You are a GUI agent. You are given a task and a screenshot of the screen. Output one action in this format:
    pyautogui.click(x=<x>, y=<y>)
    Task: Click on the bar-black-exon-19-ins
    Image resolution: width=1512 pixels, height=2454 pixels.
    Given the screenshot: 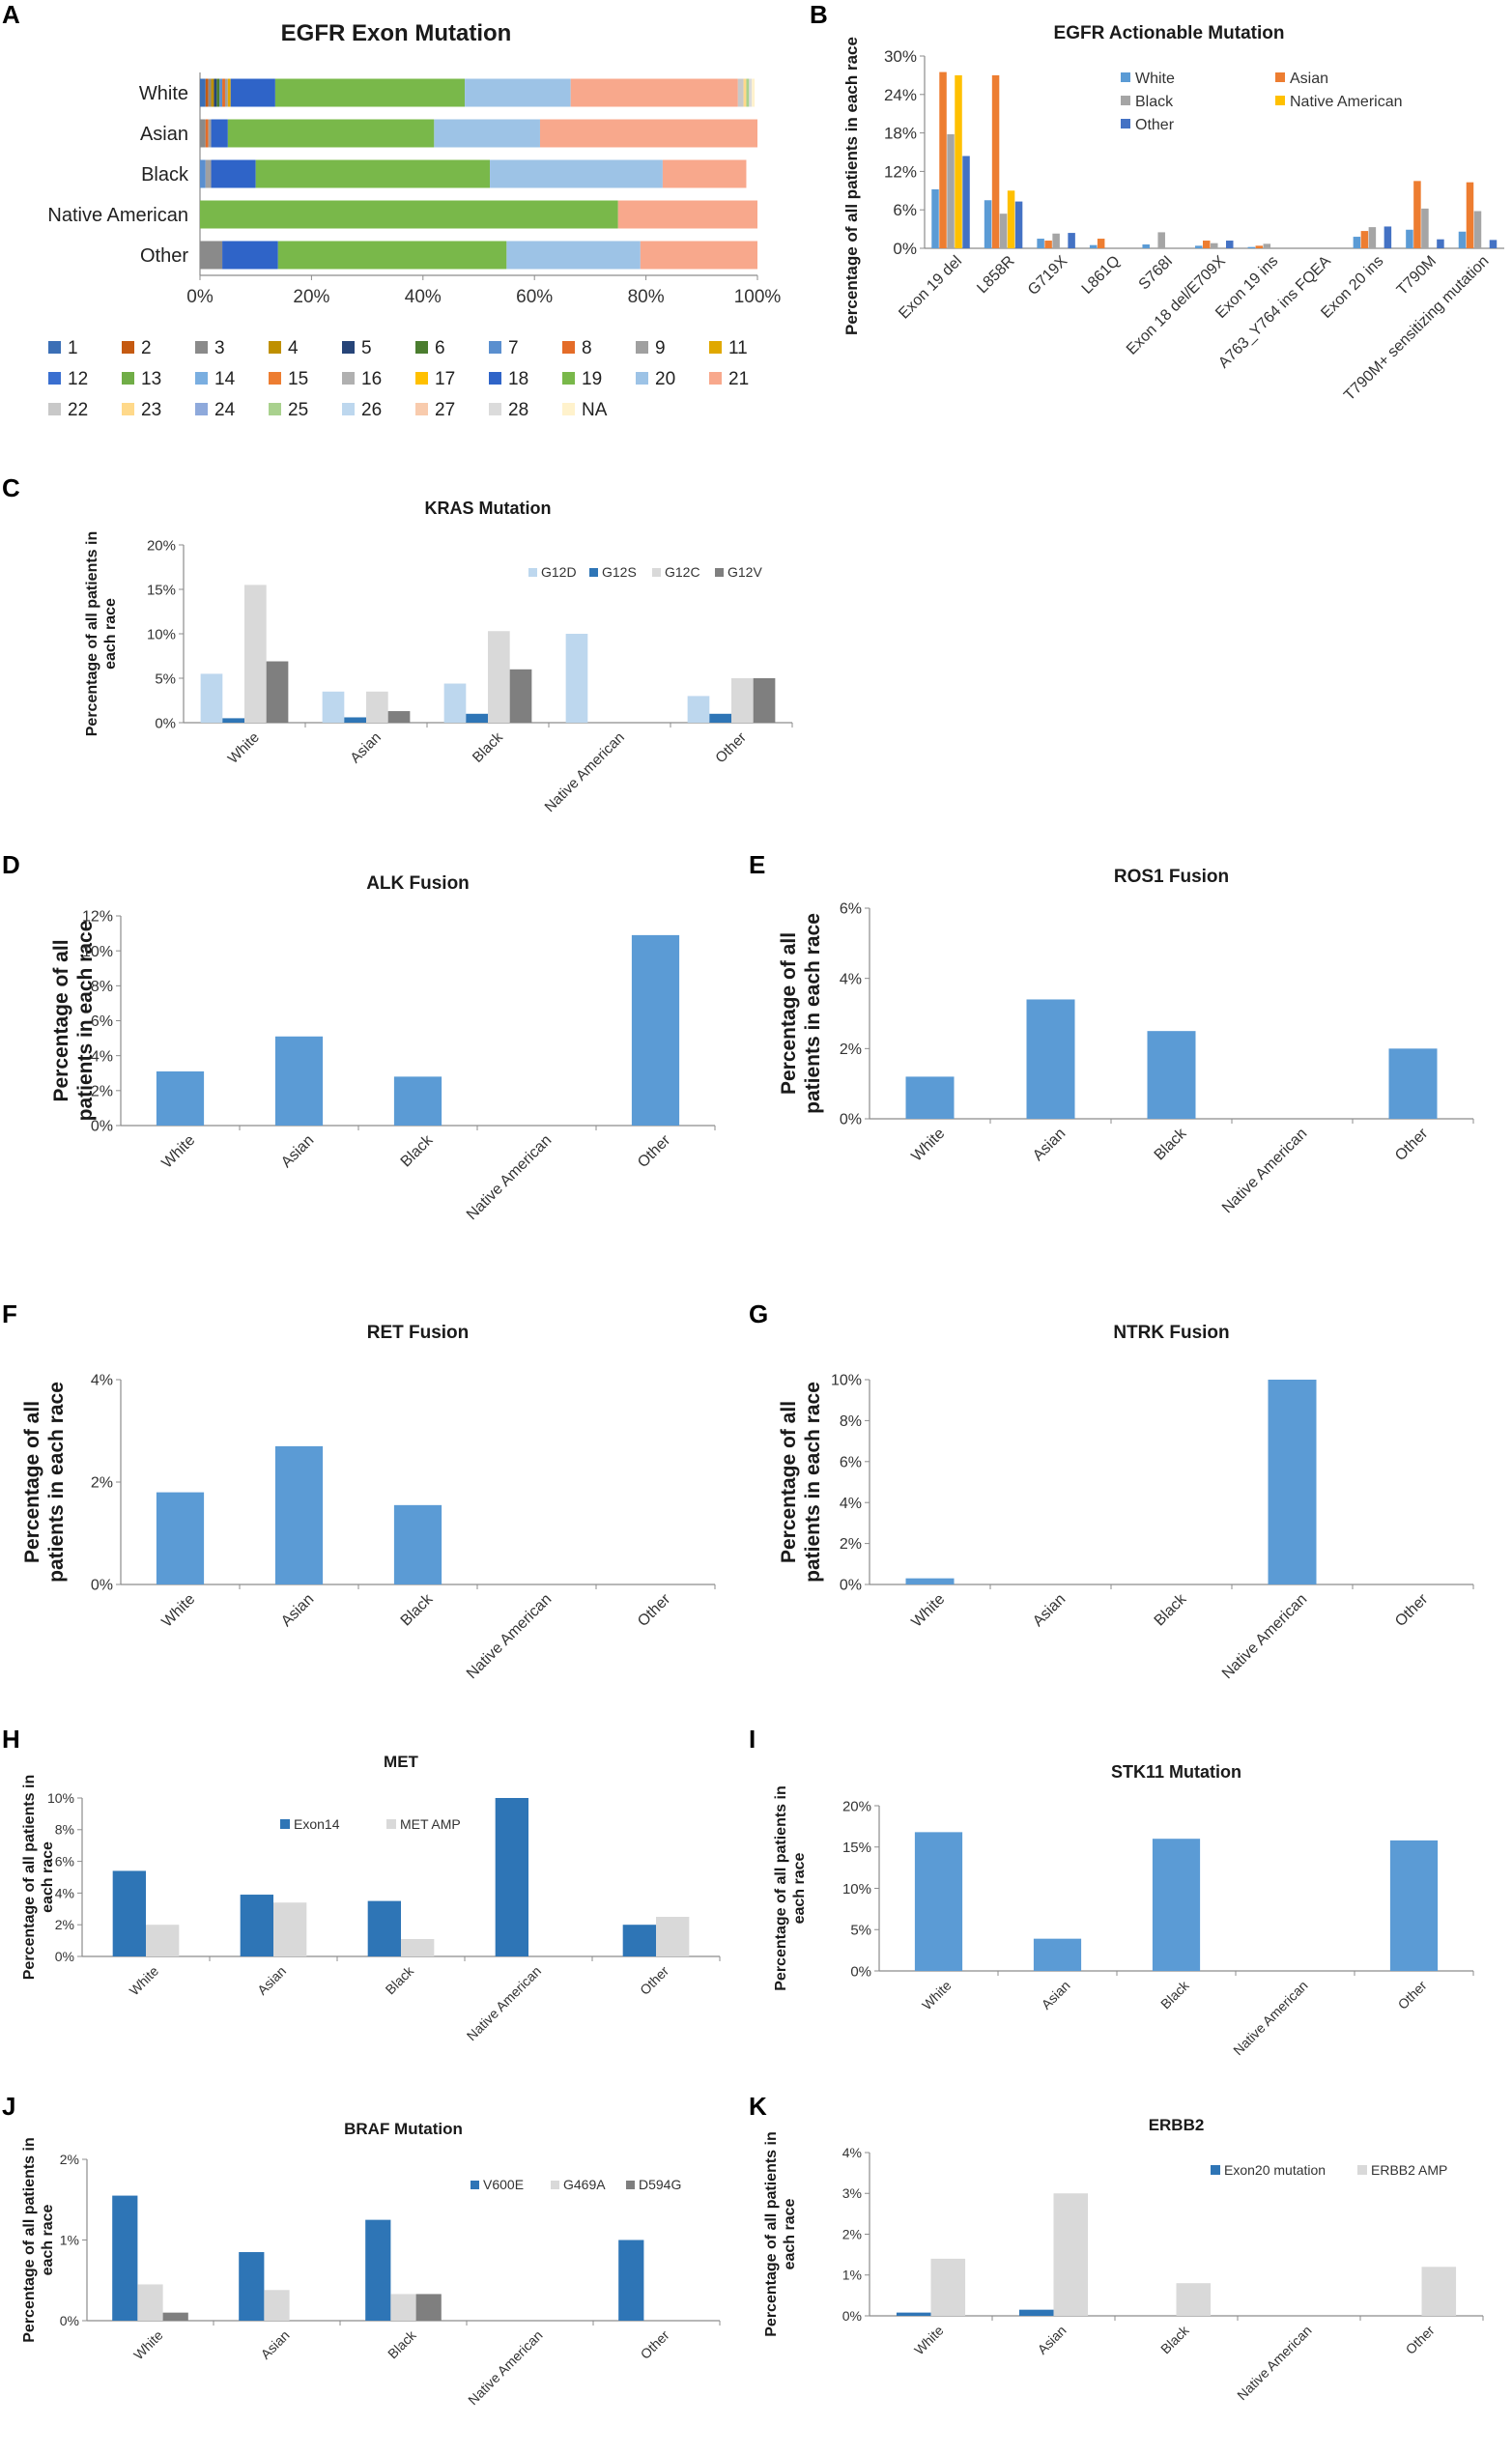 What is the action you would take?
    pyautogui.click(x=1267, y=245)
    